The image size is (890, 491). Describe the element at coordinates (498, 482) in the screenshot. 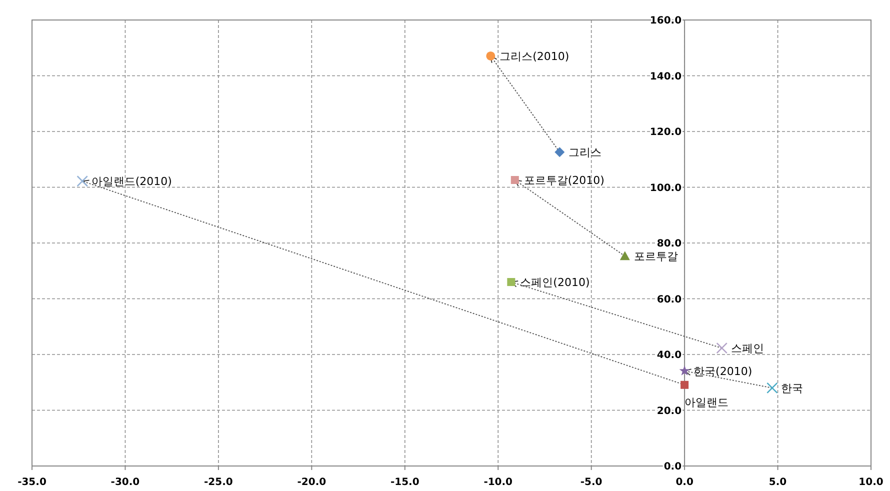

I see `x-tick-label: -10.0` at that location.